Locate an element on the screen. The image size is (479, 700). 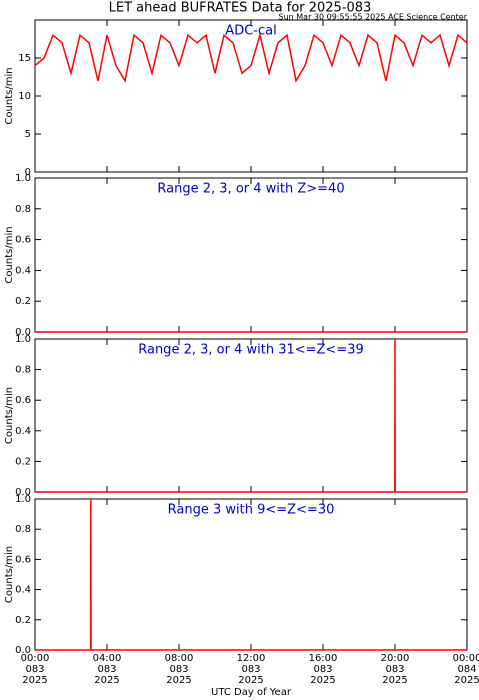
x-tick-label: 20:00 083 2025 is located at coordinates (395, 669).